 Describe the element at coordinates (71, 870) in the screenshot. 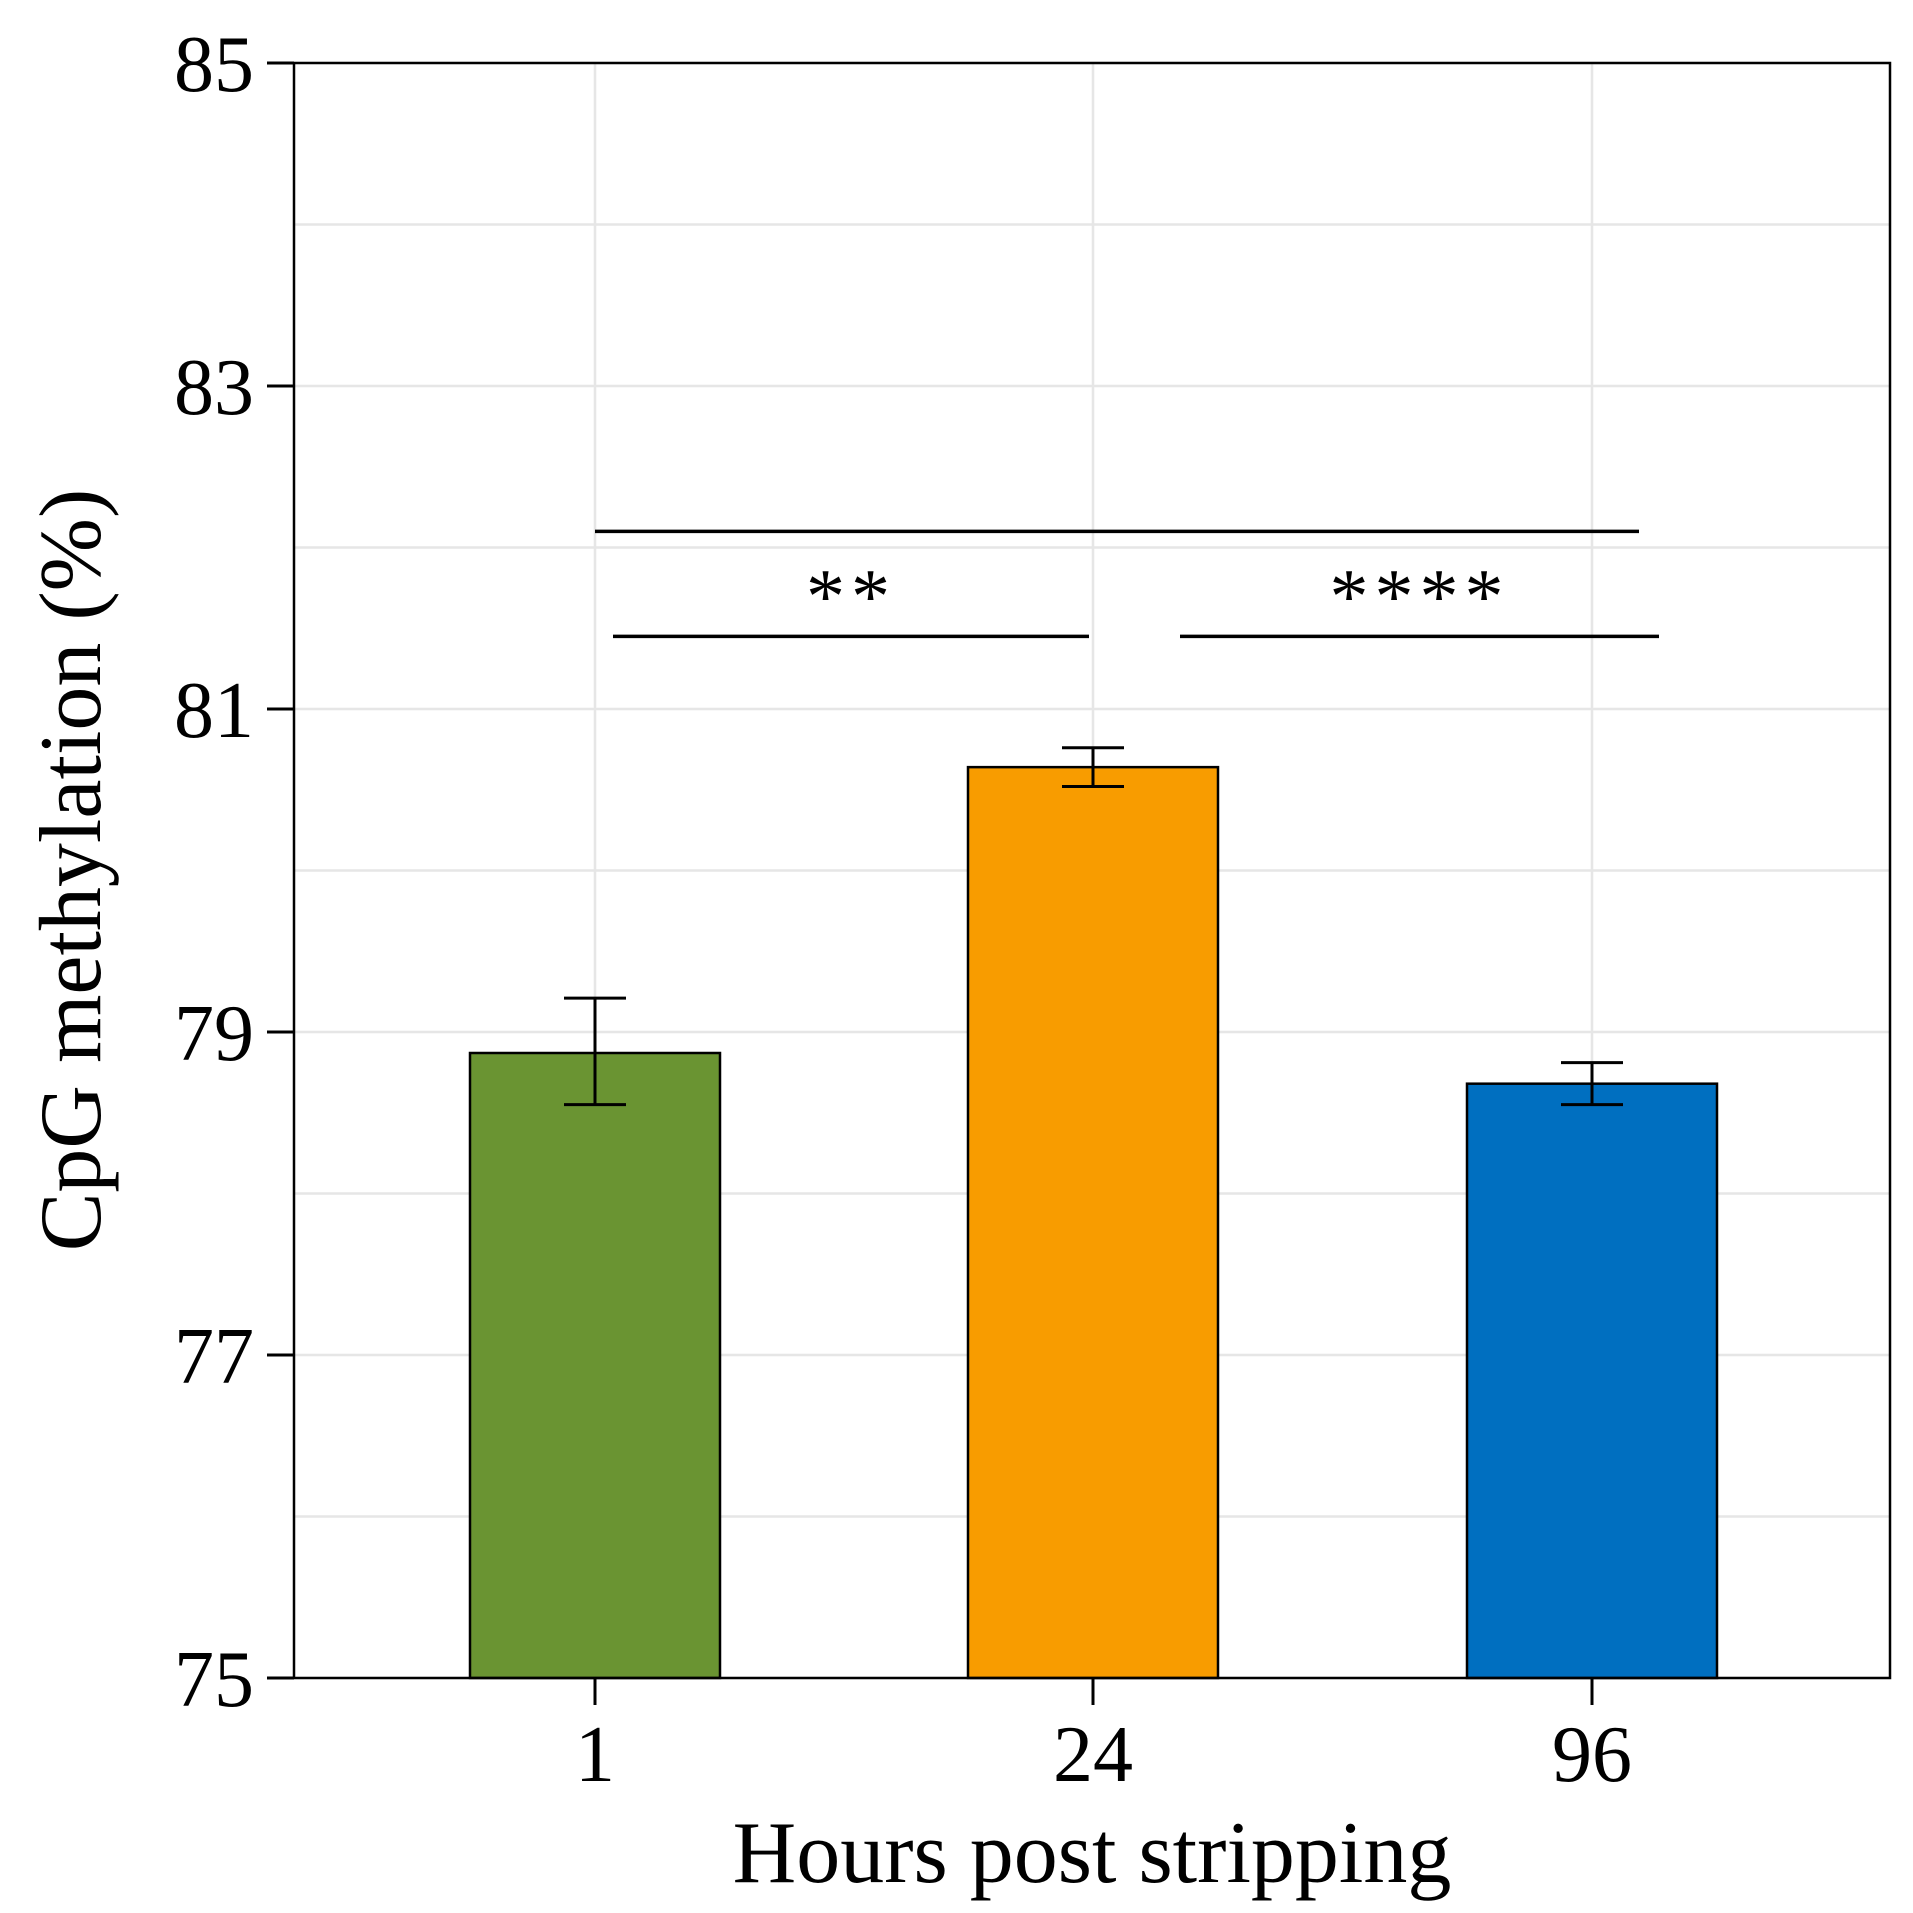

I see `y-axis-label: CpG methylation (%)` at that location.